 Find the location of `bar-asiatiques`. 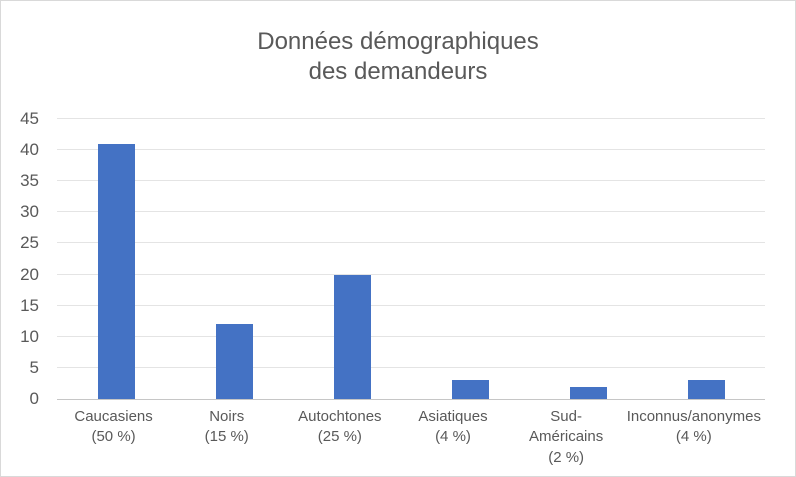

bar-asiatiques is located at coordinates (470, 389).